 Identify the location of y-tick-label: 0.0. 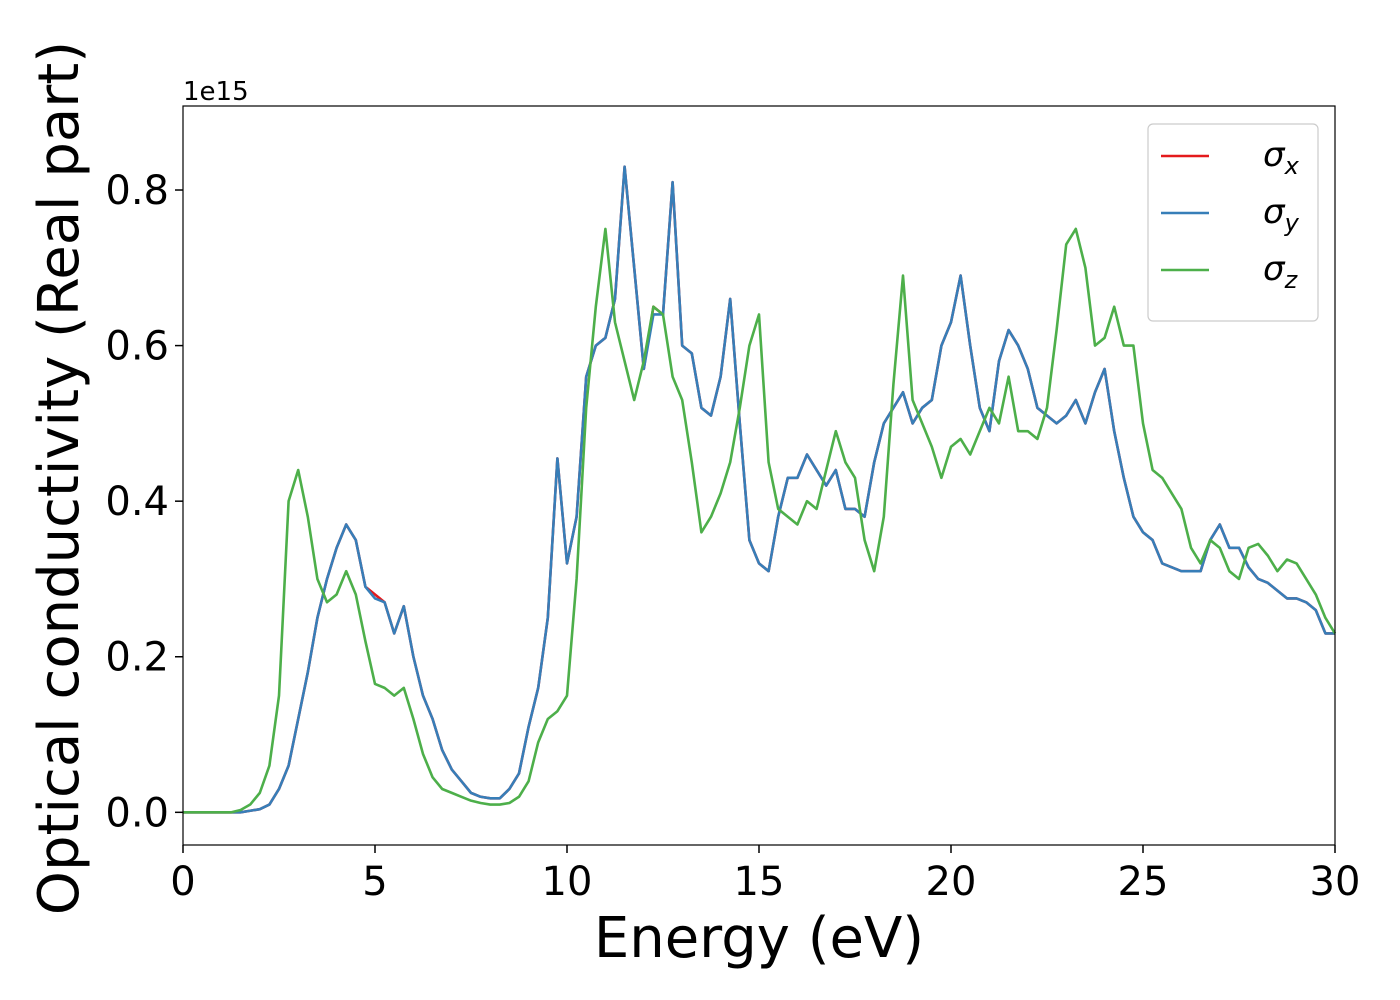
(137, 813).